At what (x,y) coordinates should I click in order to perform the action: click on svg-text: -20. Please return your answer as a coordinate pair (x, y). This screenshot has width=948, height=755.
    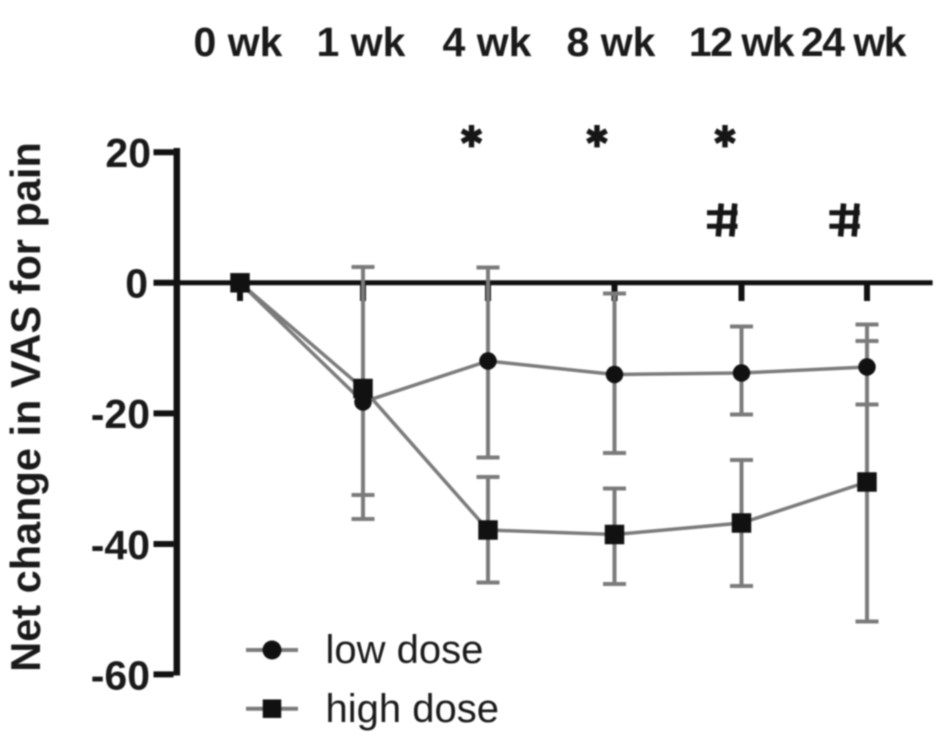
    Looking at the image, I should click on (120, 414).